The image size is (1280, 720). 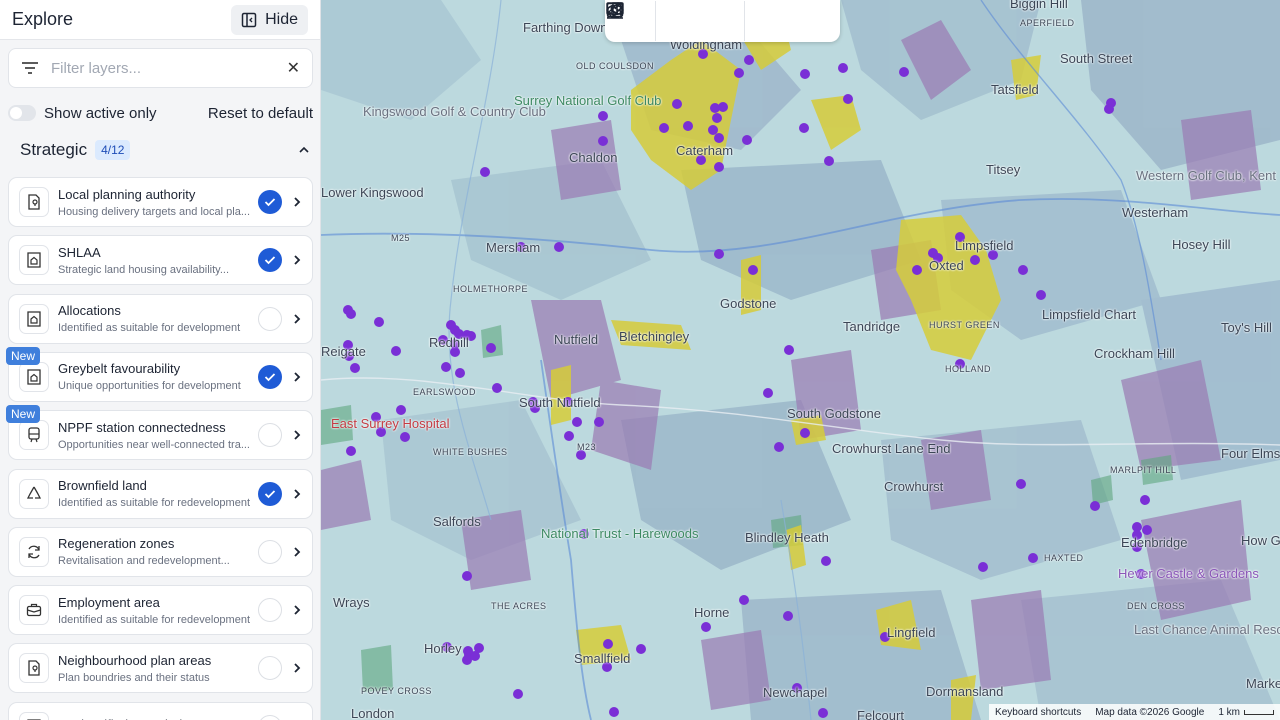 What do you see at coordinates (491, 289) in the screenshot?
I see `map-label: HOLMETHORPE` at bounding box center [491, 289].